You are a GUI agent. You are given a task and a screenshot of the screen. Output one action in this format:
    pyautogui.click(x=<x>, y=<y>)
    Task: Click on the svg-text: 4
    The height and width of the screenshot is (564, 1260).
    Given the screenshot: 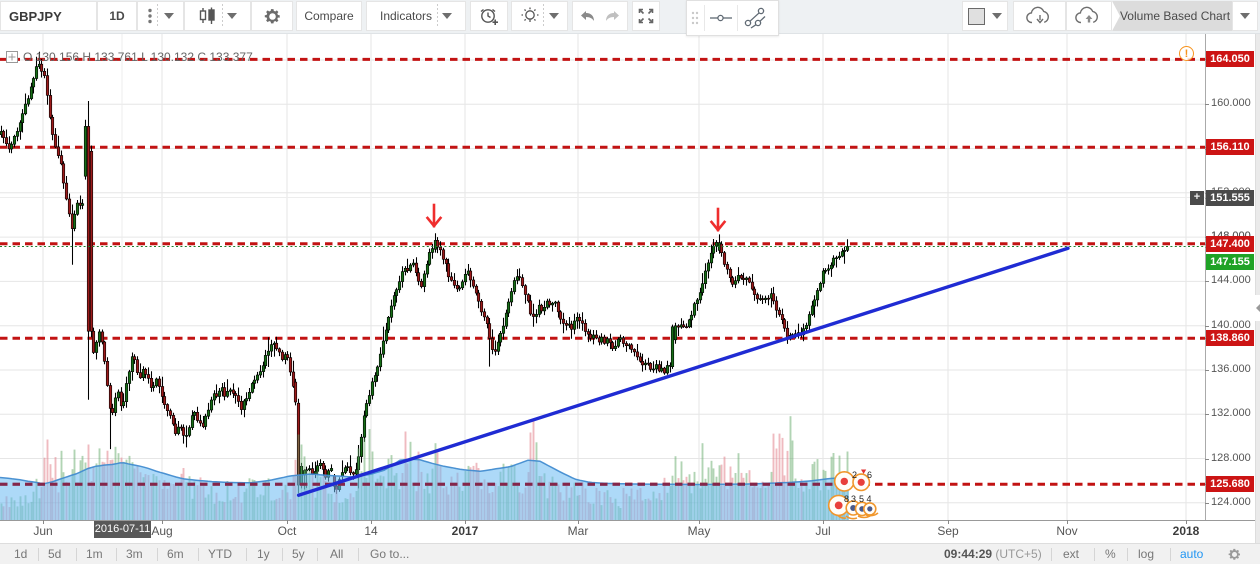 What is the action you would take?
    pyautogui.click(x=869, y=499)
    